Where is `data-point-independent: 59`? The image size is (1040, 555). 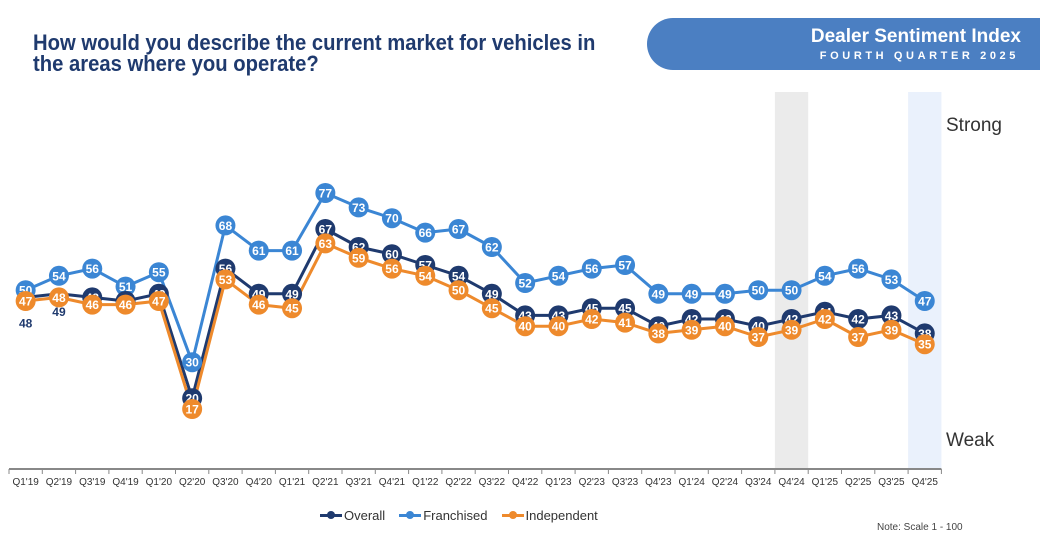
data-point-independent: 59 is located at coordinates (358, 257).